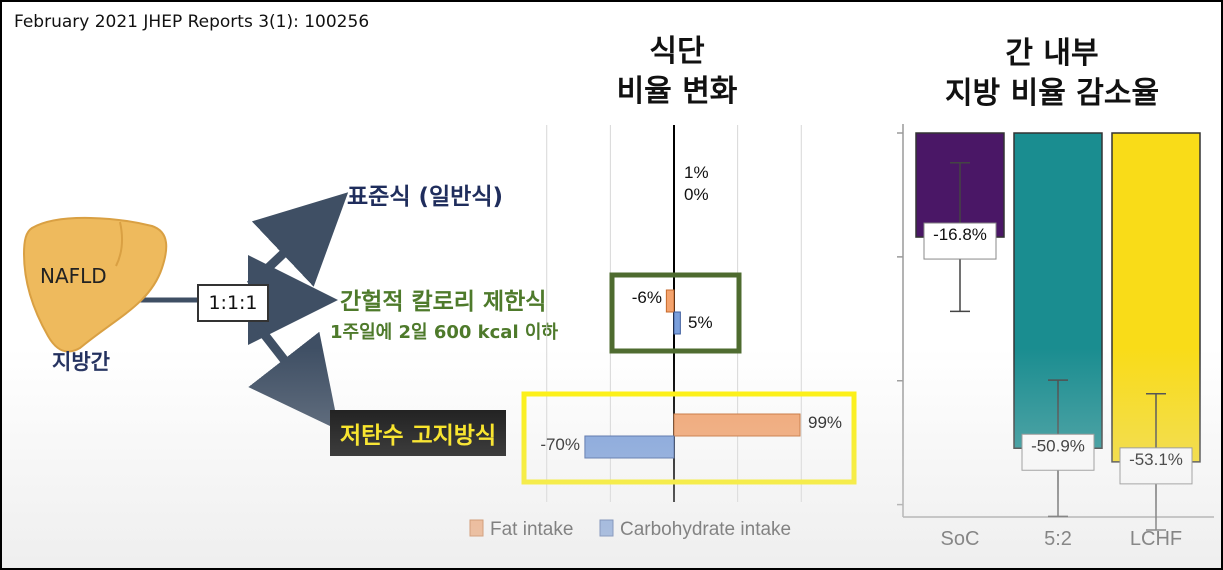 Image resolution: width=1223 pixels, height=570 pixels. Describe the element at coordinates (476, 528) in the screenshot. I see `legend-fat-swatch` at that location.